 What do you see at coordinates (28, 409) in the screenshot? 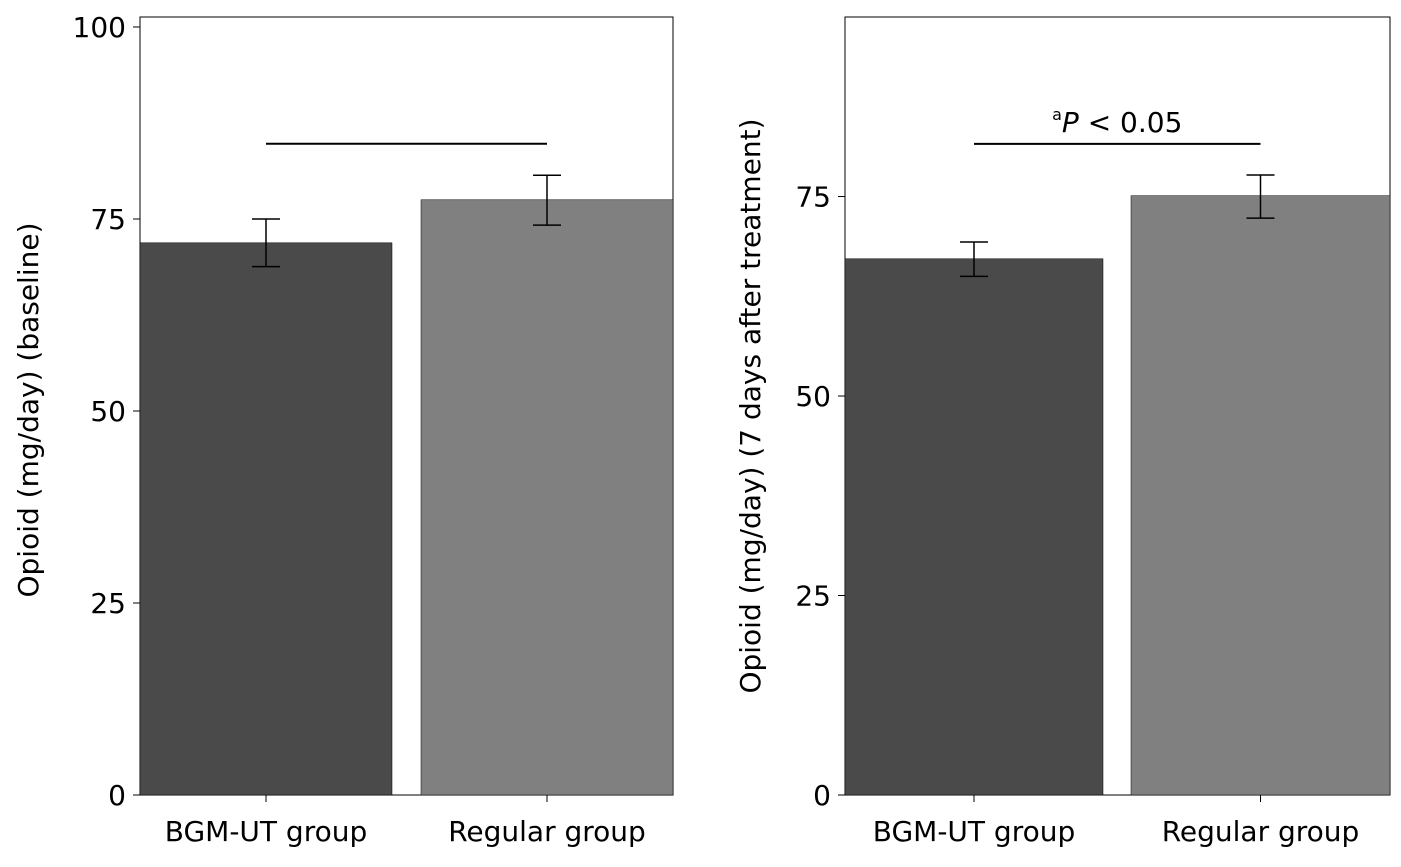
I see `y-axis-label: Opioid (mg/day) (baseline)` at bounding box center [28, 409].